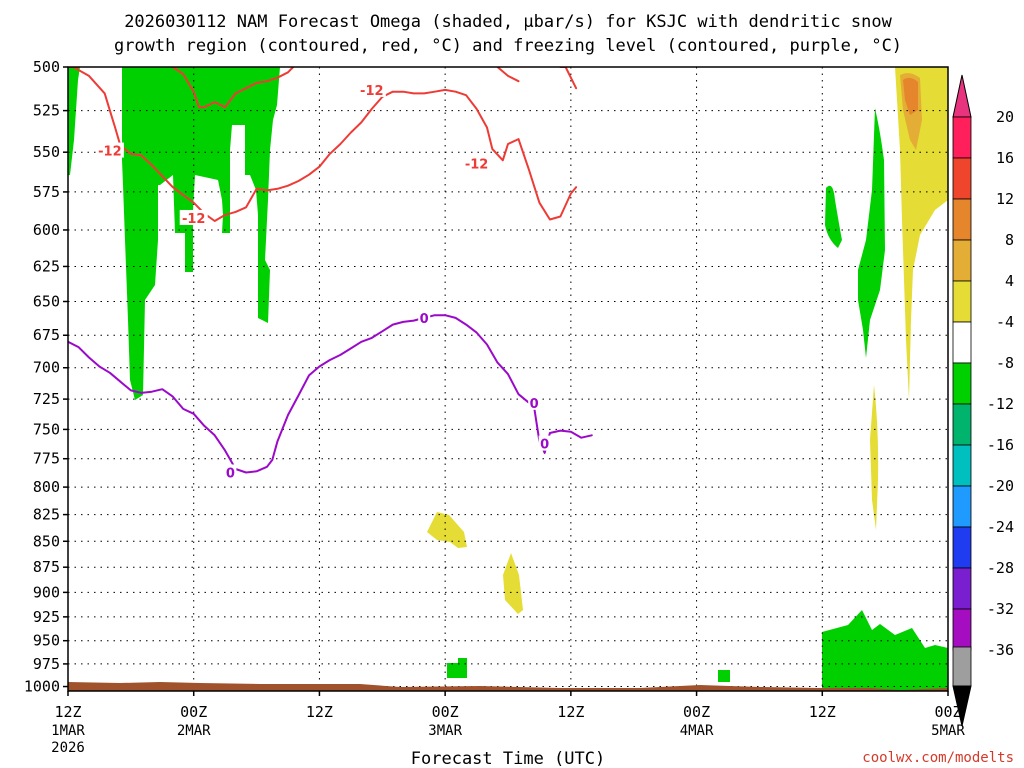 The width and height of the screenshot is (1024, 768). Describe the element at coordinates (46, 152) in the screenshot. I see `pressure-tick-label: 550` at that location.